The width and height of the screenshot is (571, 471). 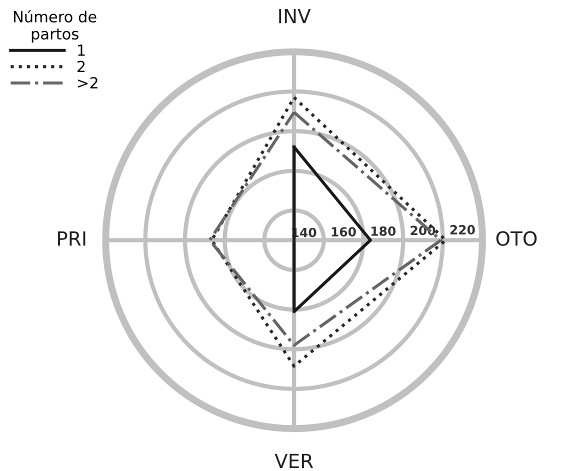 I want to click on y-tick-label: 220, so click(x=462, y=229).